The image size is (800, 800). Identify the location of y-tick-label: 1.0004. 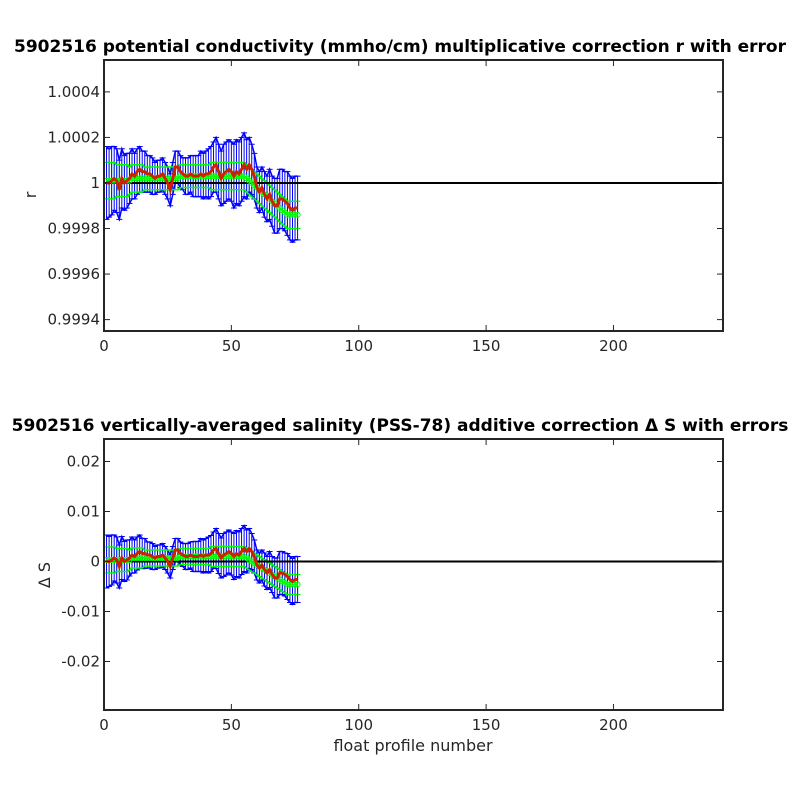
(74, 92).